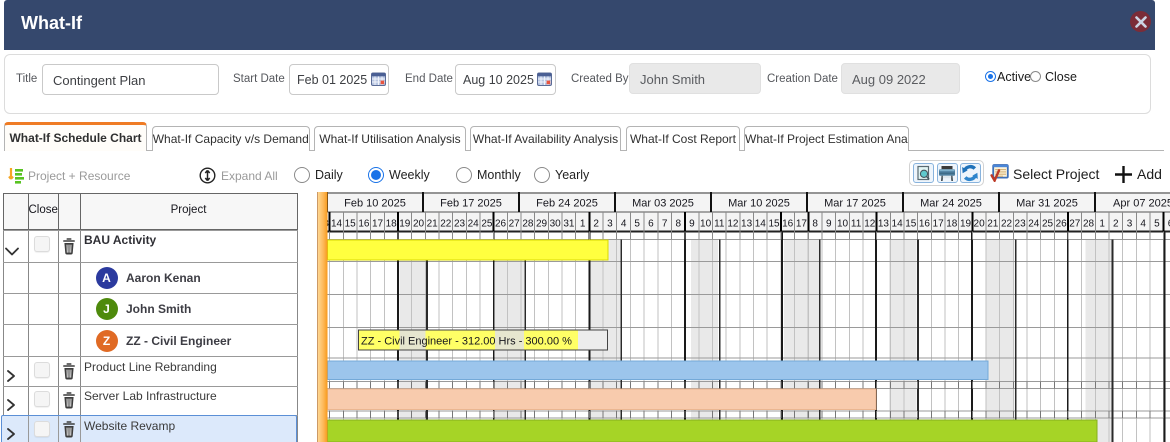  I want to click on svg-text: Apr 07 2025, so click(1141, 204).